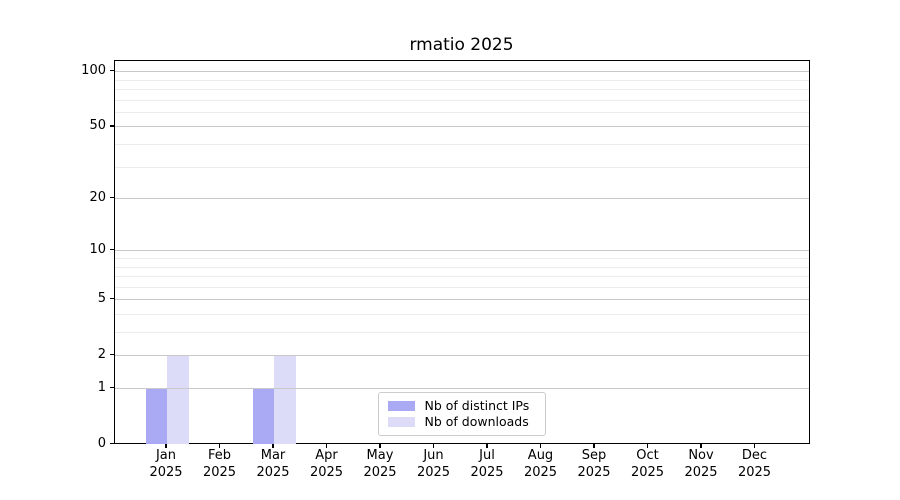 The image size is (900, 500). What do you see at coordinates (476, 421) in the screenshot?
I see `legend-label: Nb of downloads` at bounding box center [476, 421].